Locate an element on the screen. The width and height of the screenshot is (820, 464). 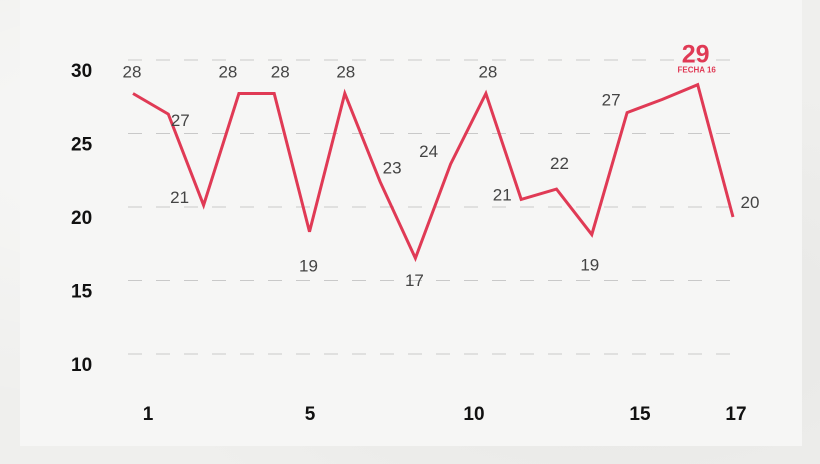
data-label-4: 28 is located at coordinates (227, 72).